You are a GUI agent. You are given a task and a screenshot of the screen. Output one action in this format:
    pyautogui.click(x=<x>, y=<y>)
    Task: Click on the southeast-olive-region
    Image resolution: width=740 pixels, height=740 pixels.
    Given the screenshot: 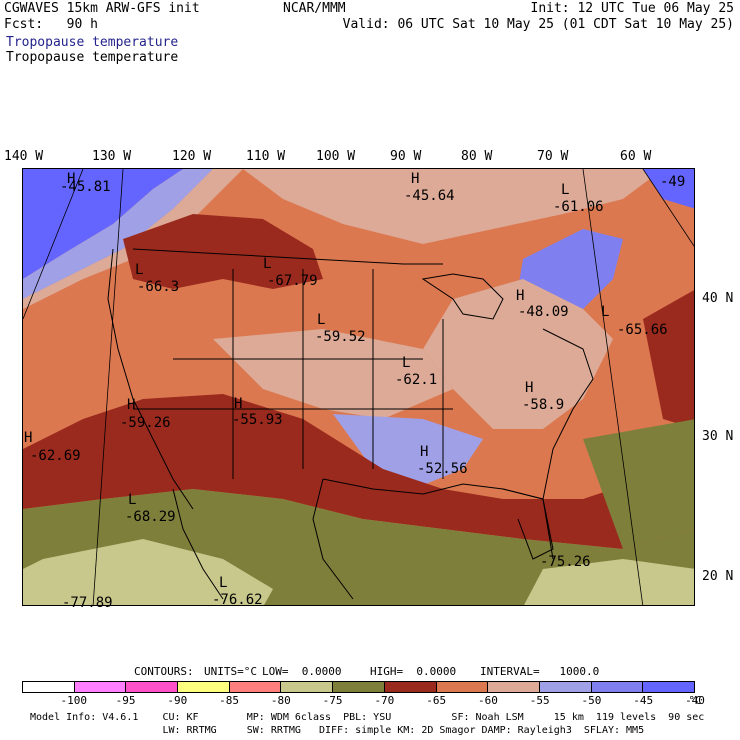 What is the action you would take?
    pyautogui.click(x=638, y=484)
    